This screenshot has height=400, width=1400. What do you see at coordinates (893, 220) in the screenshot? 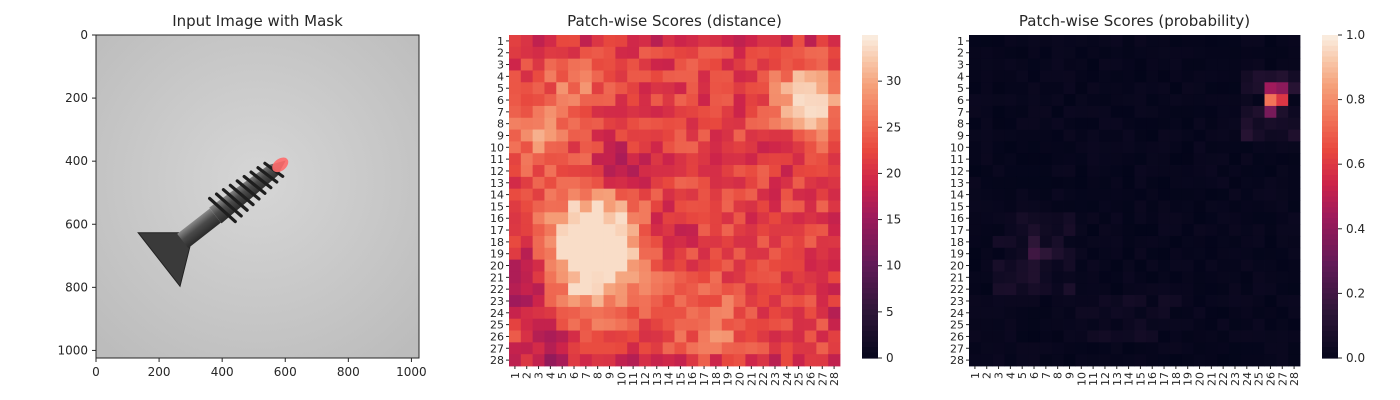
I see `colorbar-tick-label: 15` at bounding box center [893, 220].